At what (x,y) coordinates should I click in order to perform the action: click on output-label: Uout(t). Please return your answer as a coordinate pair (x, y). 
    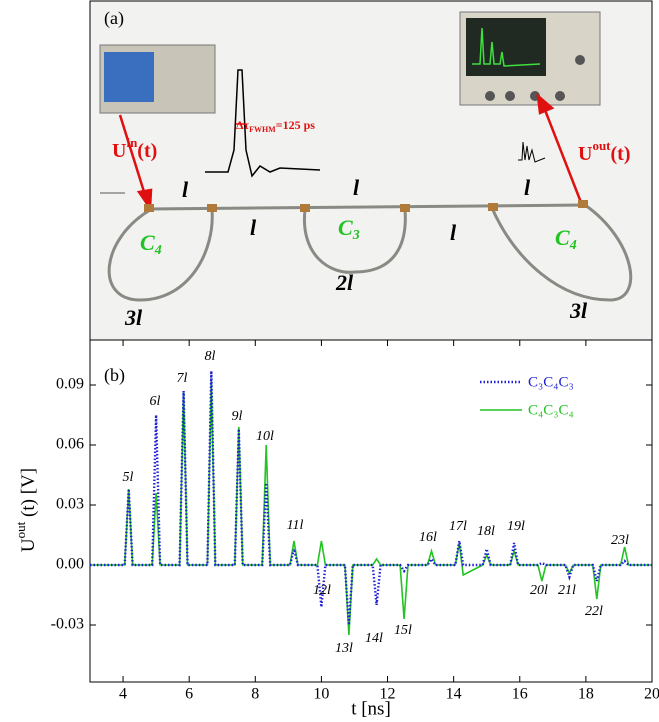
    Looking at the image, I should click on (604, 151).